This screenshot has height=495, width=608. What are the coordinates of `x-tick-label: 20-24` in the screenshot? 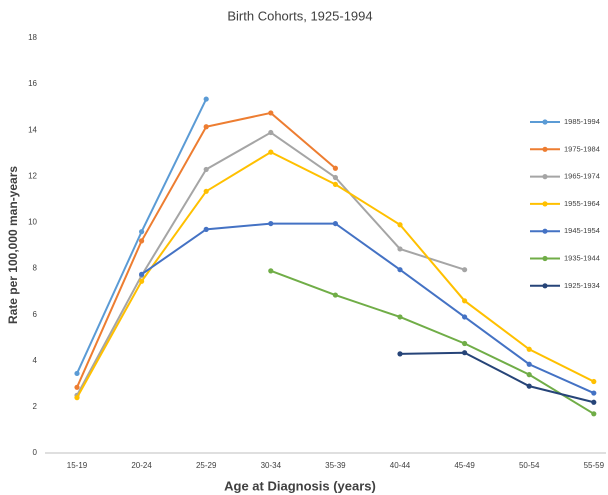 It's located at (141, 465).